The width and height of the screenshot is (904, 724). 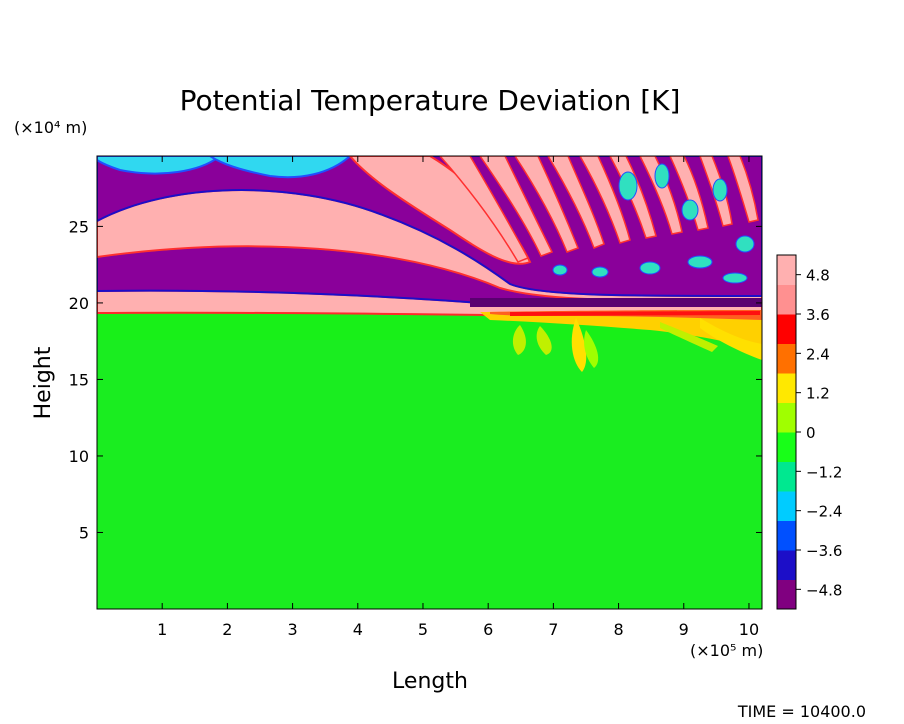 I want to click on x-unit-label: (×10⁵ m), so click(x=726, y=650).